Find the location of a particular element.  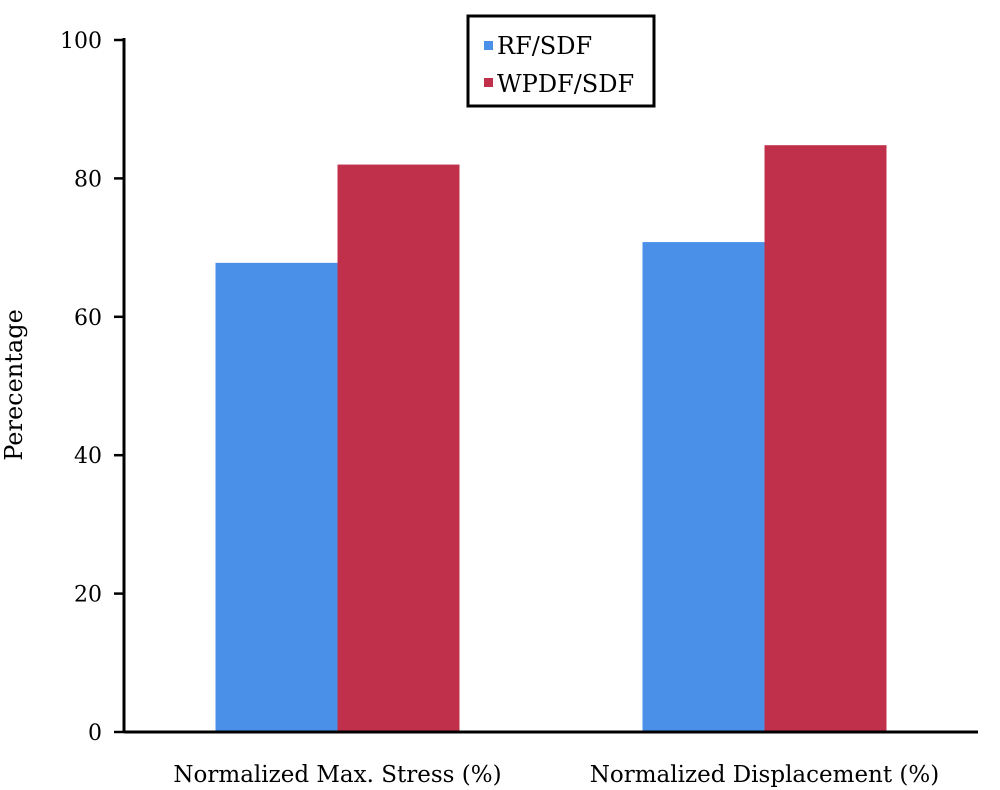

legend-swatch-wpdf-sdf is located at coordinates (488, 82).